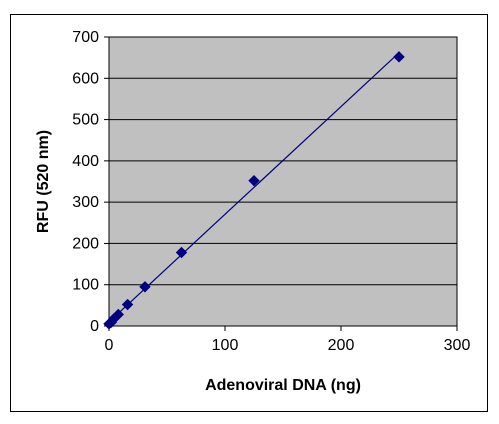  Describe the element at coordinates (85, 202) in the screenshot. I see `y-tick-label: 300` at that location.